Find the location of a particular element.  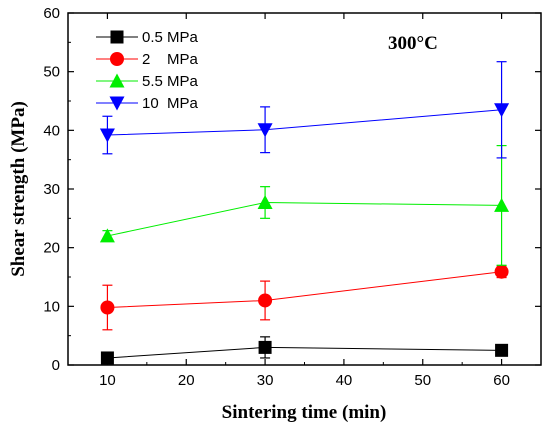

y-tick-label: 10 is located at coordinates (51, 306).